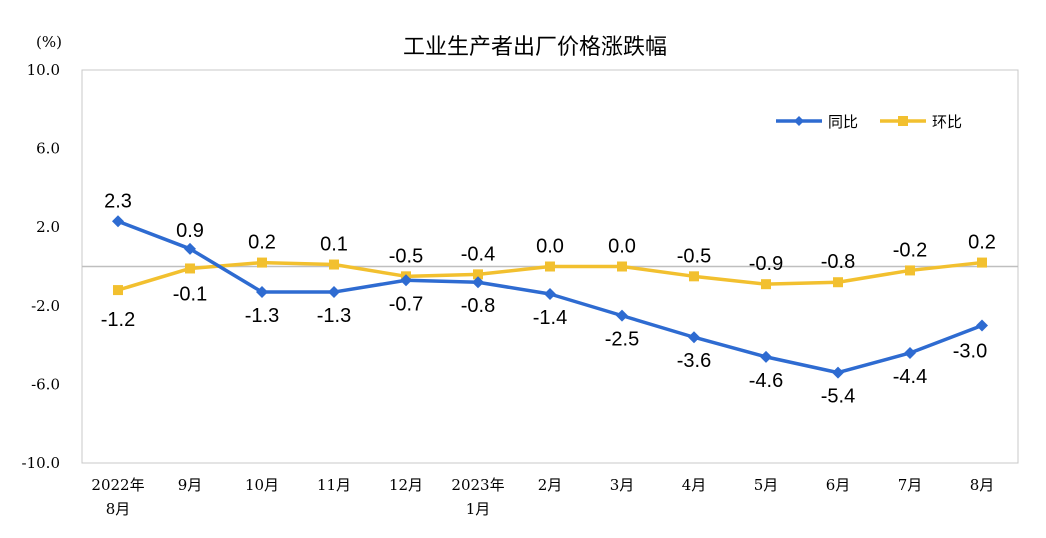 The image size is (1046, 538). Describe the element at coordinates (838, 262) in the screenshot. I see `data-label-mom: -0.8` at that location.